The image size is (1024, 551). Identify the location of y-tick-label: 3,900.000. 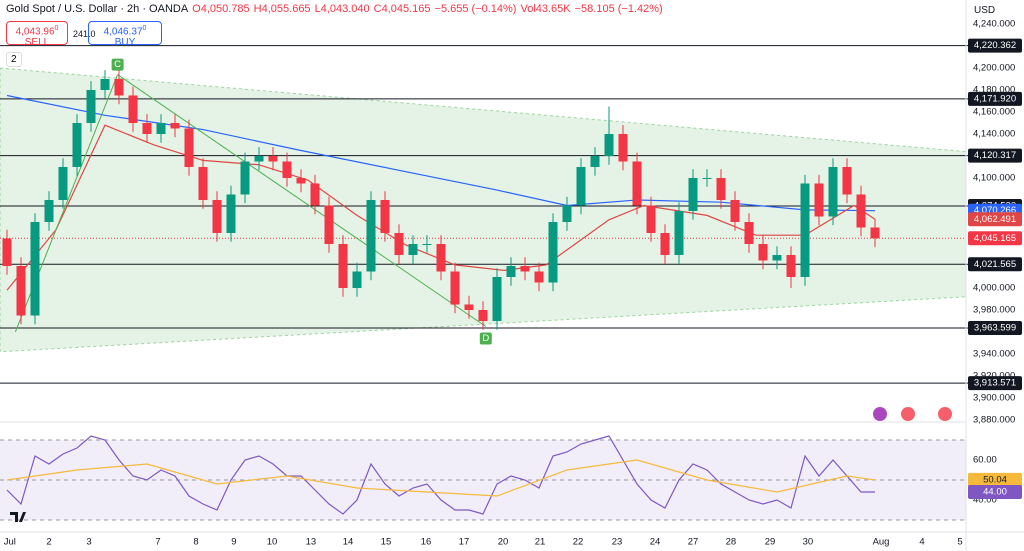
(994, 398).